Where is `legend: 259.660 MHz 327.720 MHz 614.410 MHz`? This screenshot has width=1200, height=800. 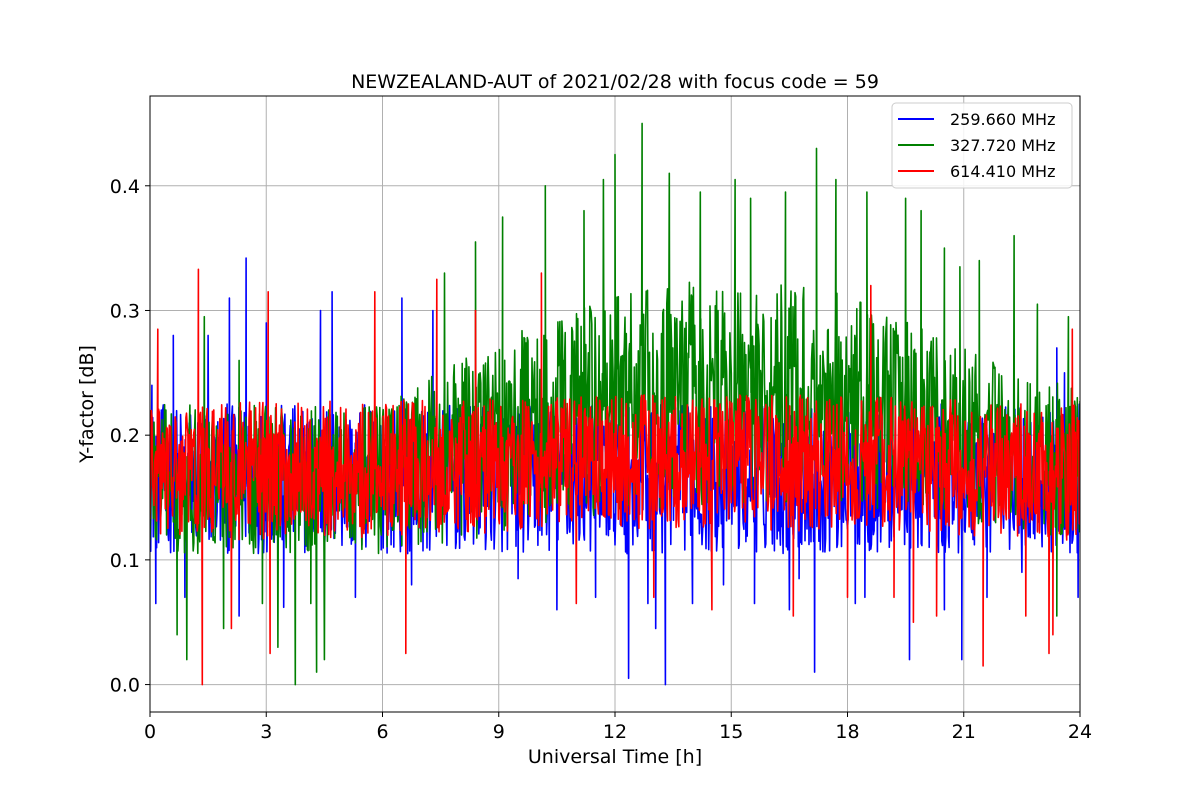 legend: 259.660 MHz 327.720 MHz 614.410 MHz is located at coordinates (982, 145).